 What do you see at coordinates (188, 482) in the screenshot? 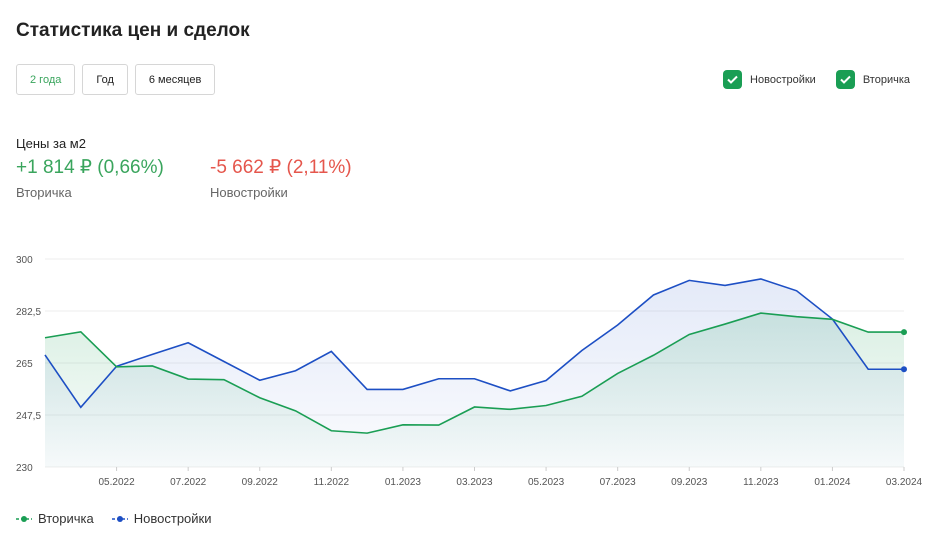
I see `x-tick-label: 07.2022` at bounding box center [188, 482].